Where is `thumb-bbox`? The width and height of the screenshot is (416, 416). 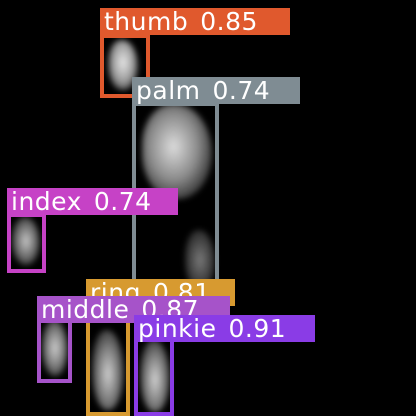
thumb-bbox is located at coordinates (125, 66).